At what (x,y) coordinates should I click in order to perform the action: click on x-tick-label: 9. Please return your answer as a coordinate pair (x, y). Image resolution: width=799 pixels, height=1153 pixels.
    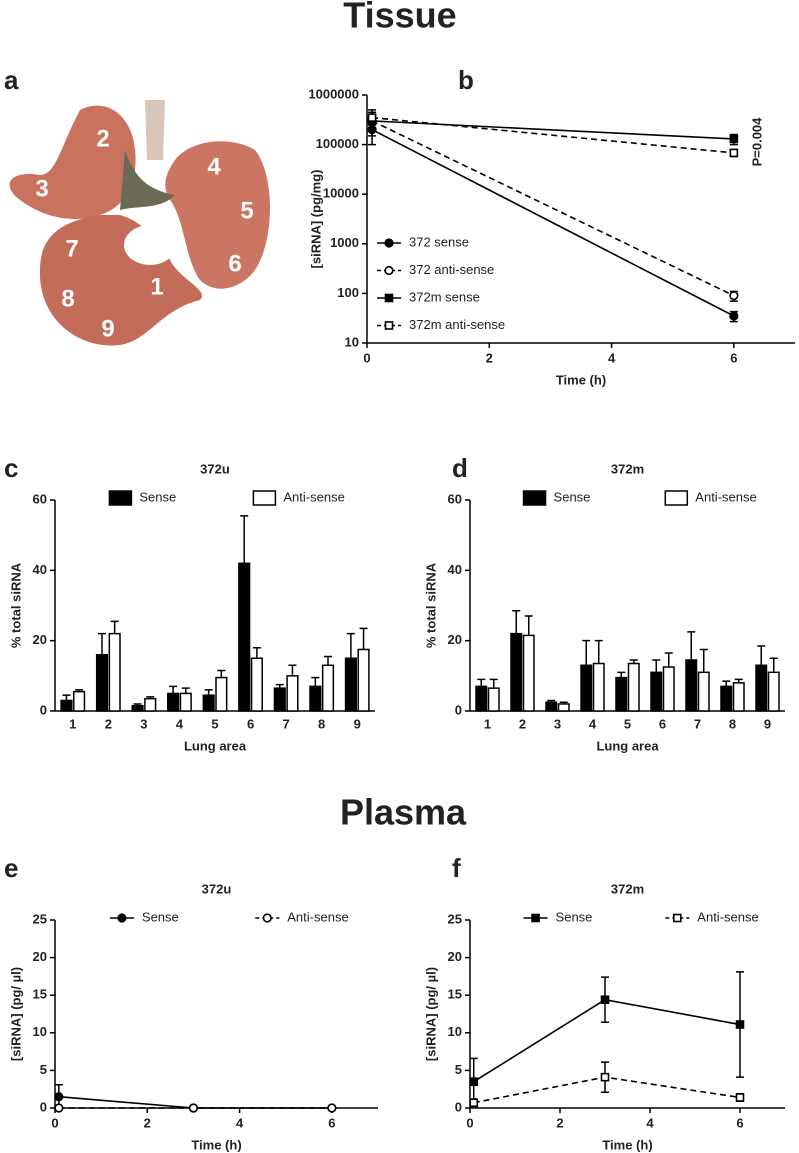
    Looking at the image, I should click on (357, 723).